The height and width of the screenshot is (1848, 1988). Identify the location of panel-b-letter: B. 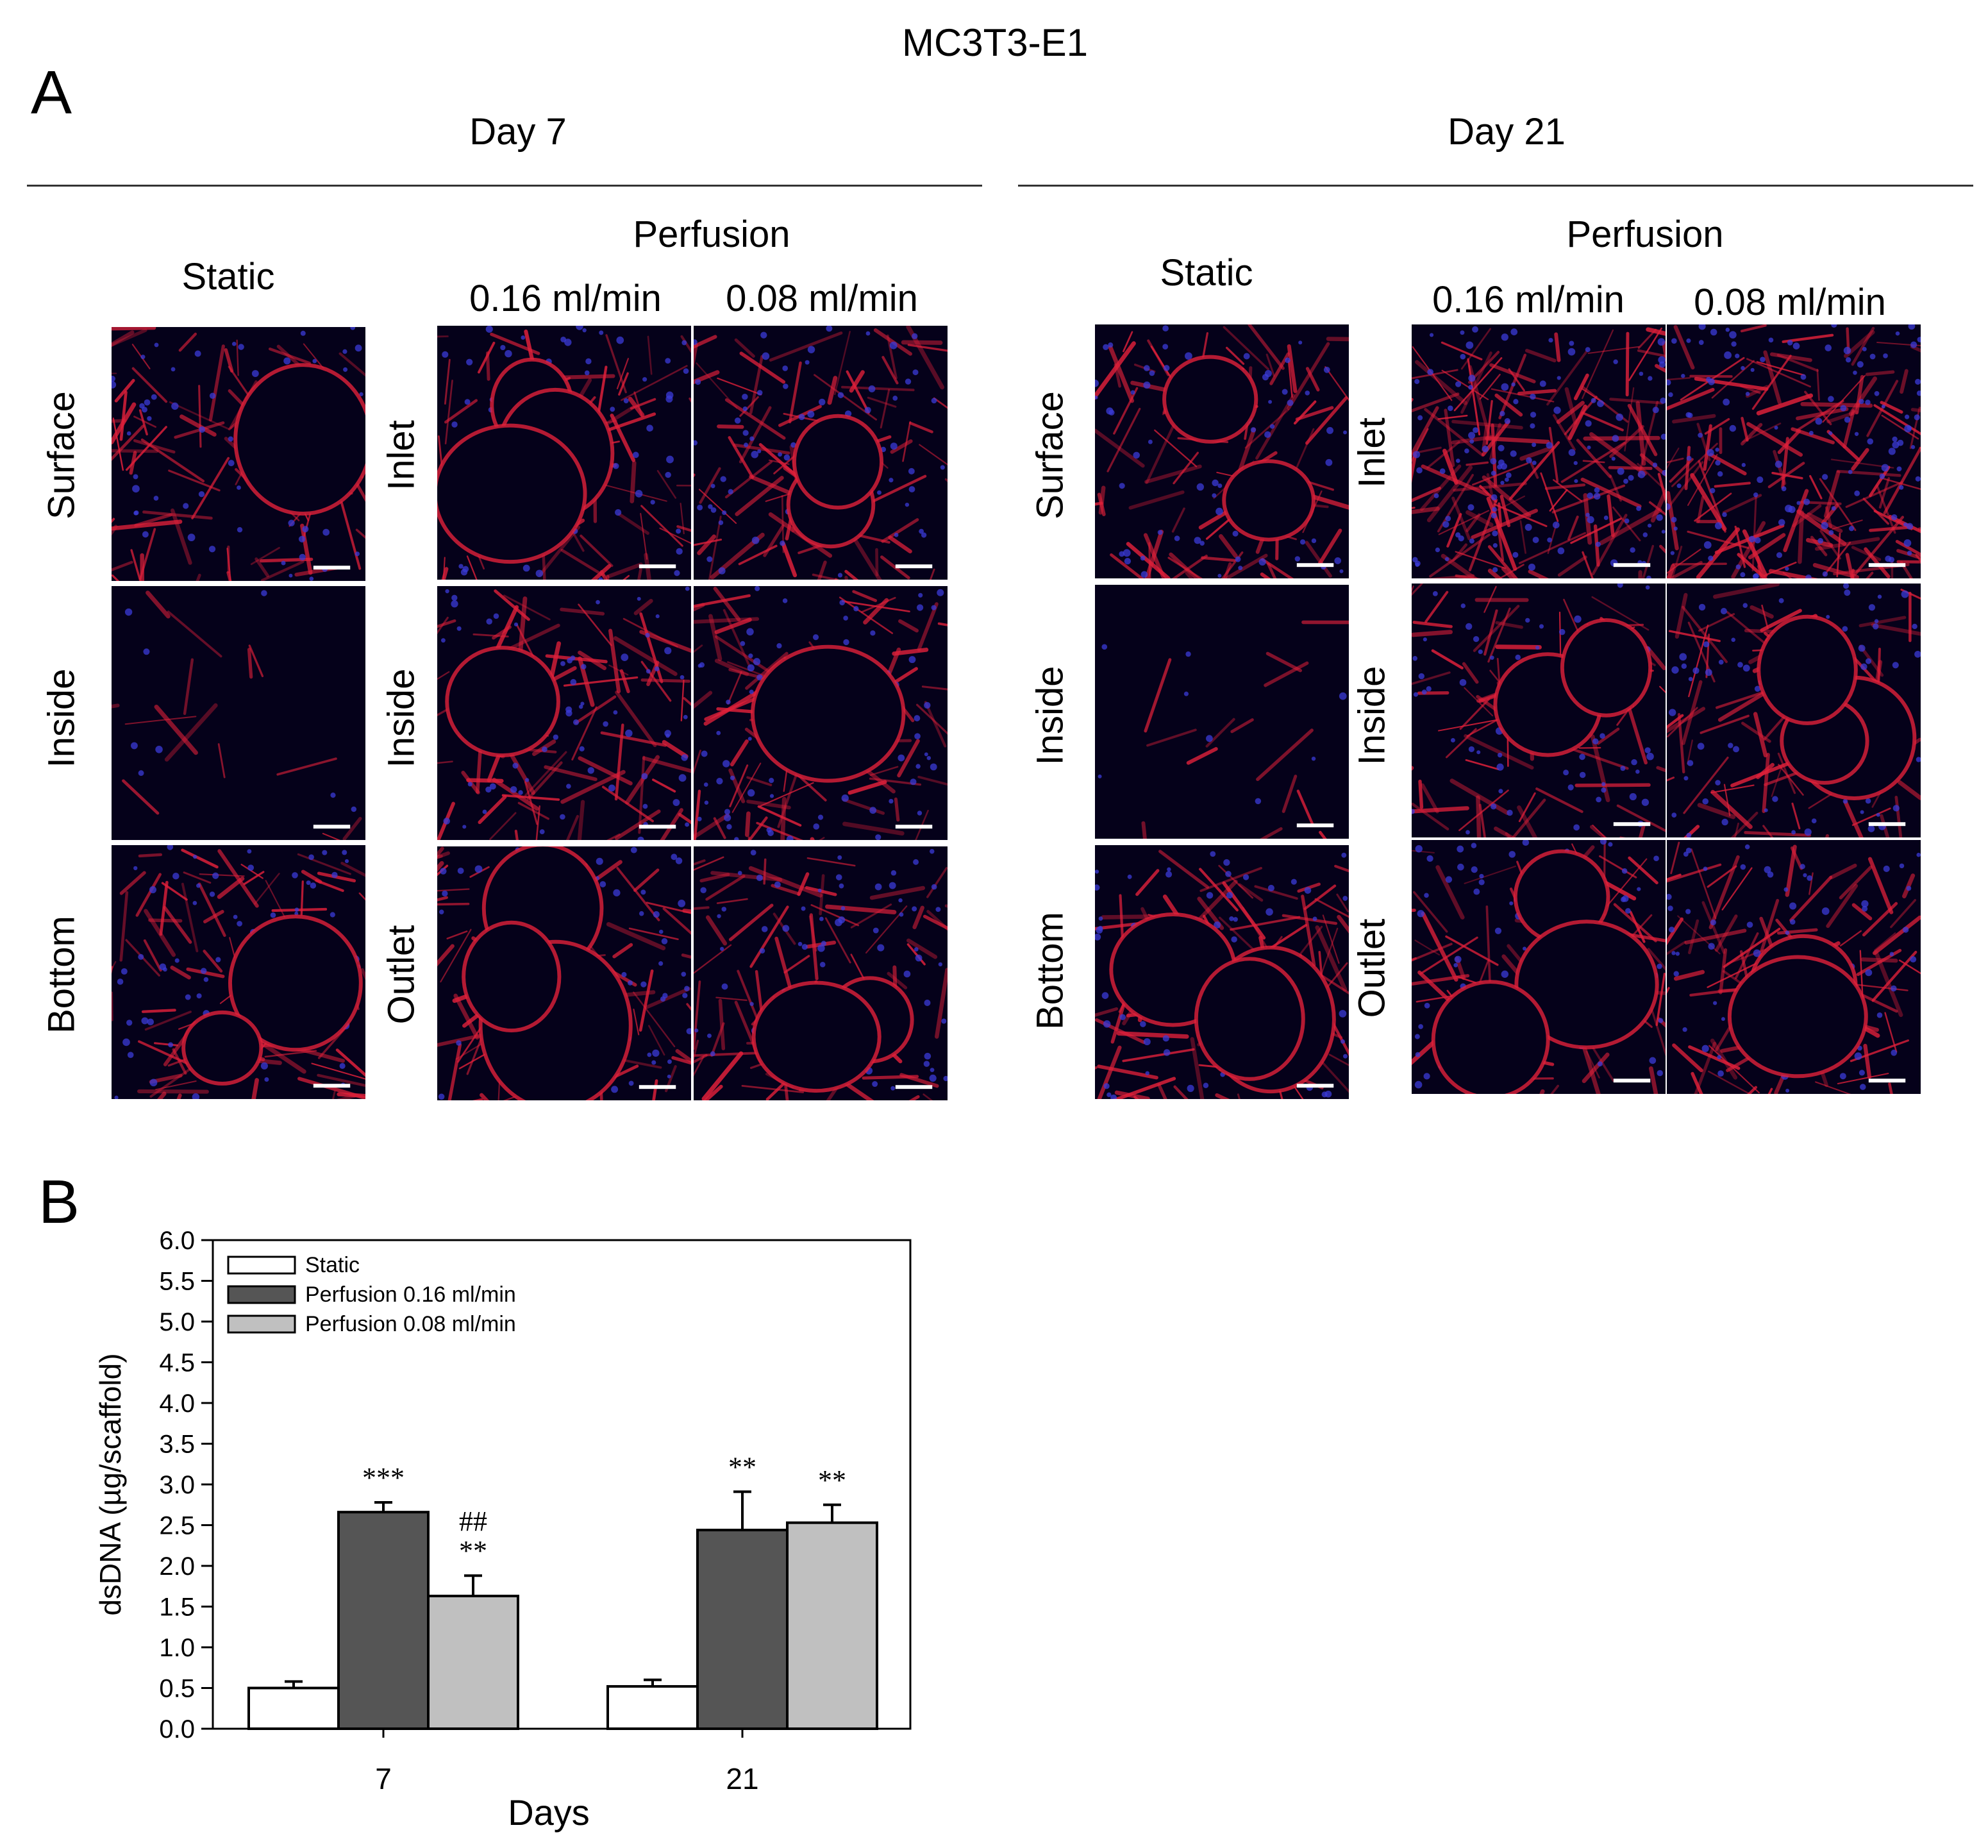
(59, 1202).